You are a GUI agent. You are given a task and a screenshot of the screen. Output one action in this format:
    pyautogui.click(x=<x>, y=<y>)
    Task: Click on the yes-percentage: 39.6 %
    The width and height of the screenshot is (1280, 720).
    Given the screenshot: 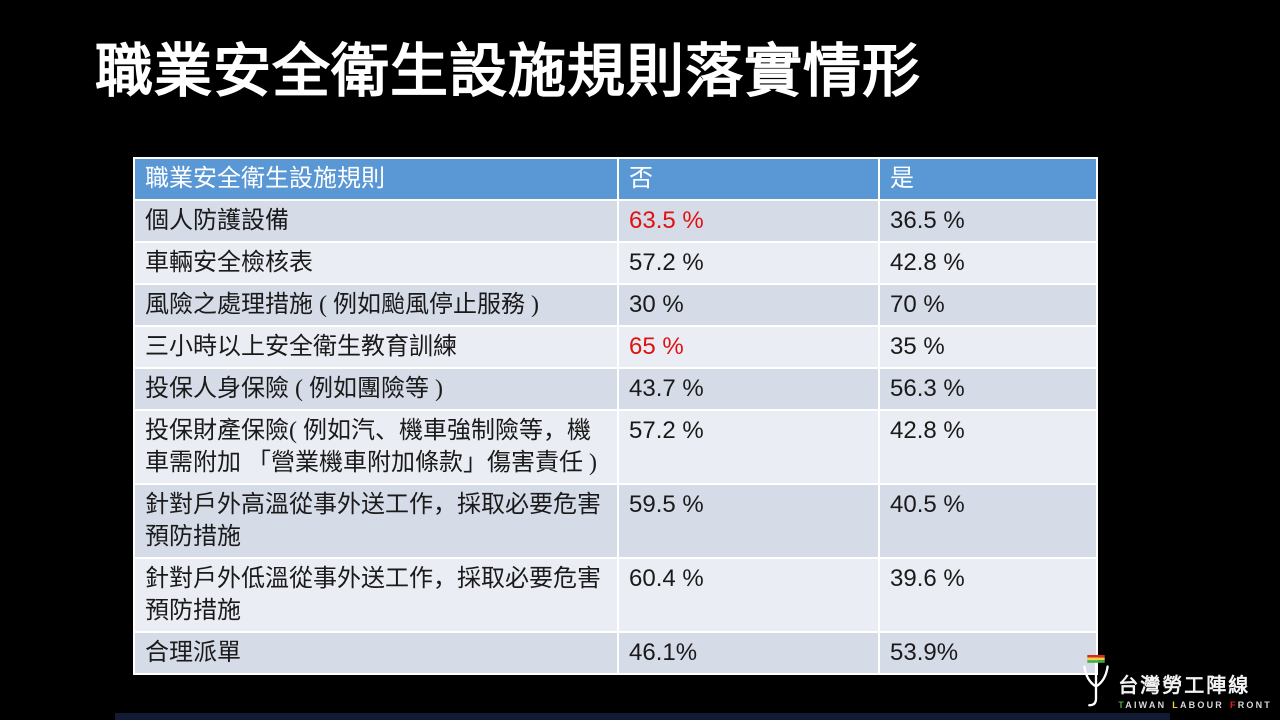 What is the action you would take?
    pyautogui.click(x=988, y=595)
    